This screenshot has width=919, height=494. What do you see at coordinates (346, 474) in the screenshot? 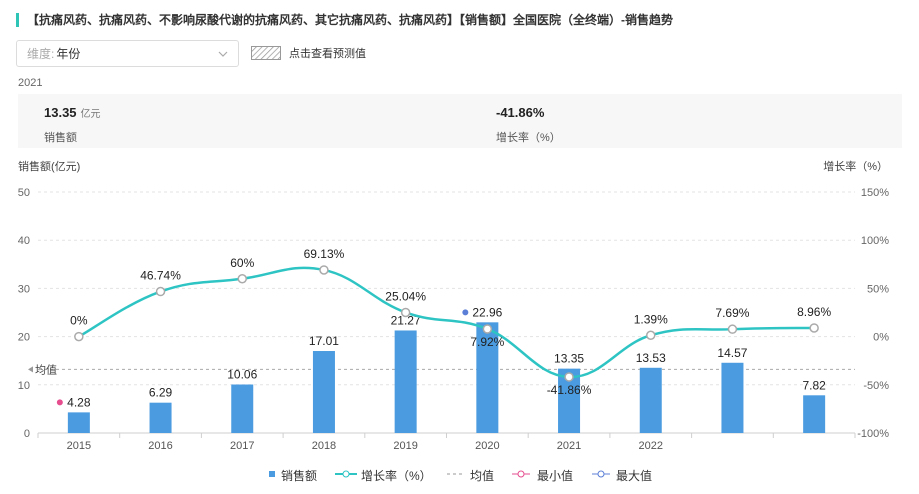
I see `legend-growth-marker` at bounding box center [346, 474].